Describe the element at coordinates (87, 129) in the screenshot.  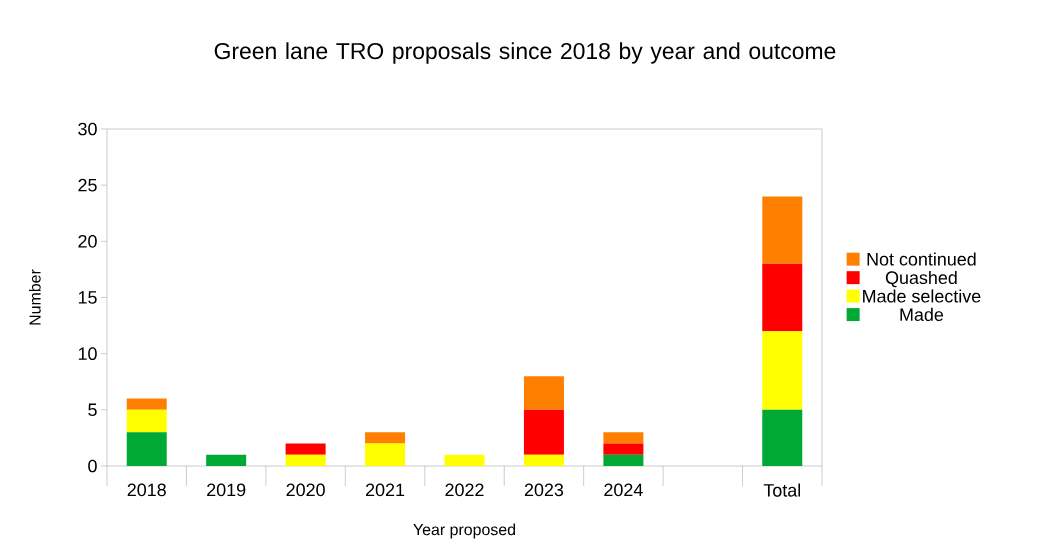
I see `y-tick-label: 30` at that location.